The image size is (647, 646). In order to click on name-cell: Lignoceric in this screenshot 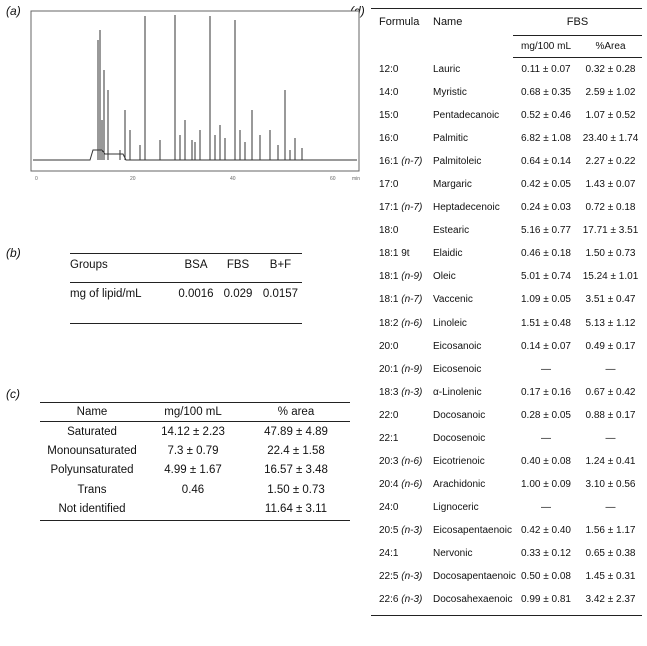, I will do `click(456, 507)`.